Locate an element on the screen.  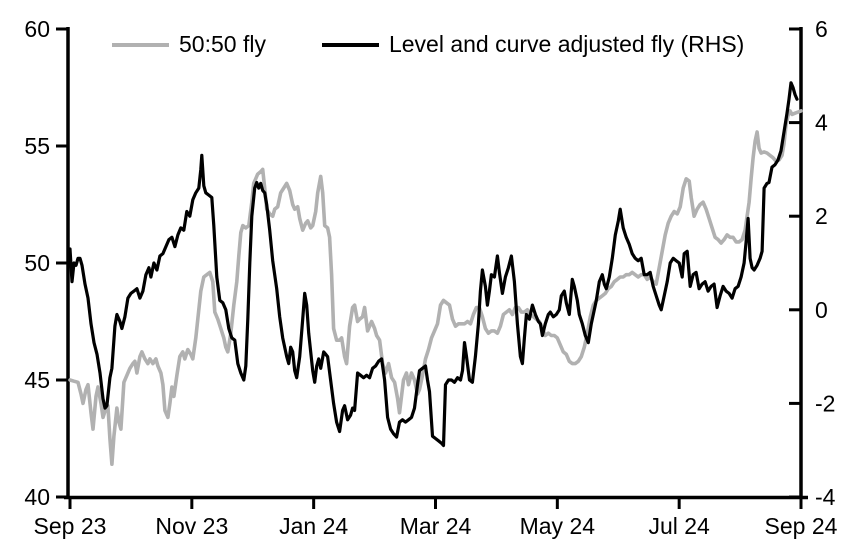
right-axis-tick-label: -4 is located at coordinates (825, 497).